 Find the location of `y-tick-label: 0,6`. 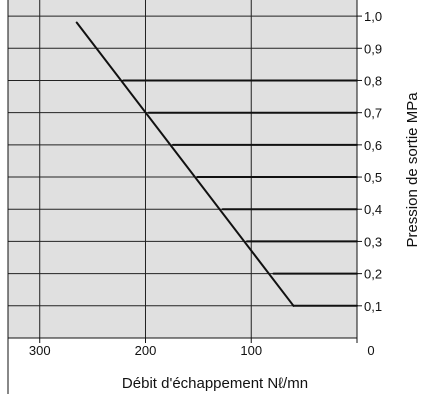

y-tick-label: 0,6 is located at coordinates (373, 145).